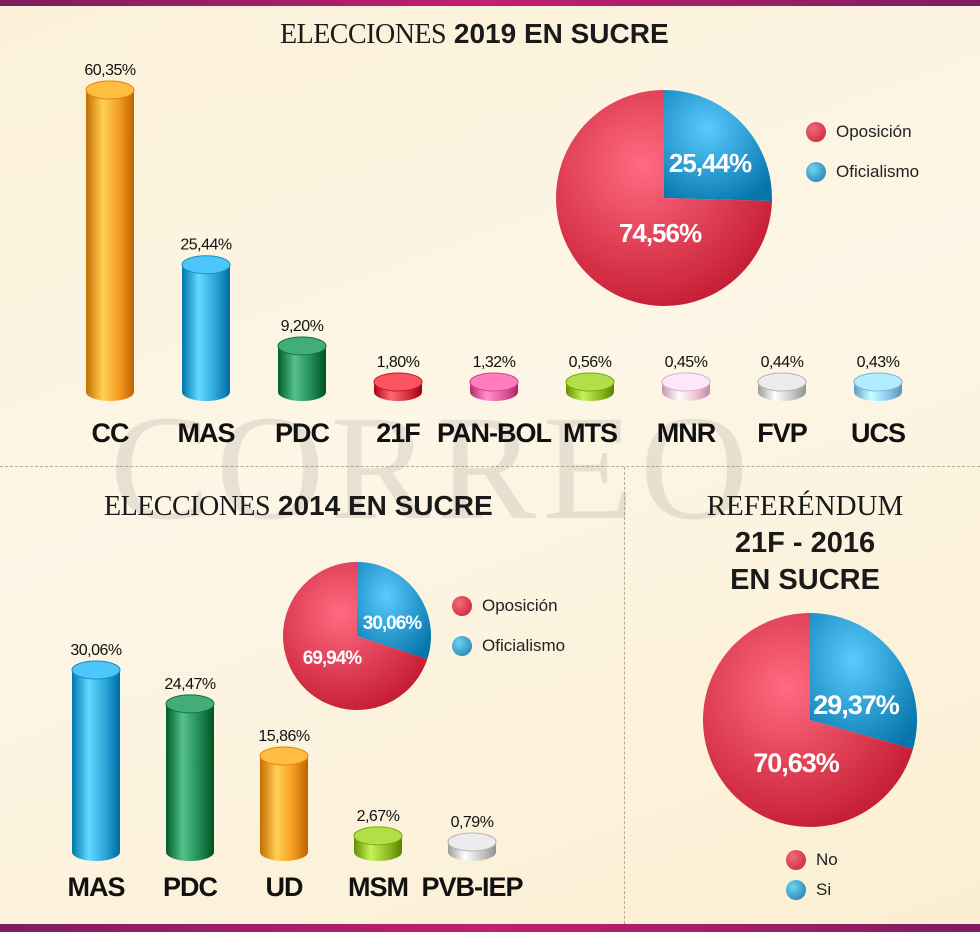 This screenshot has height=932, width=980. What do you see at coordinates (862, 152) in the screenshot?
I see `legend-2019: Oposición Oficialismo` at bounding box center [862, 152].